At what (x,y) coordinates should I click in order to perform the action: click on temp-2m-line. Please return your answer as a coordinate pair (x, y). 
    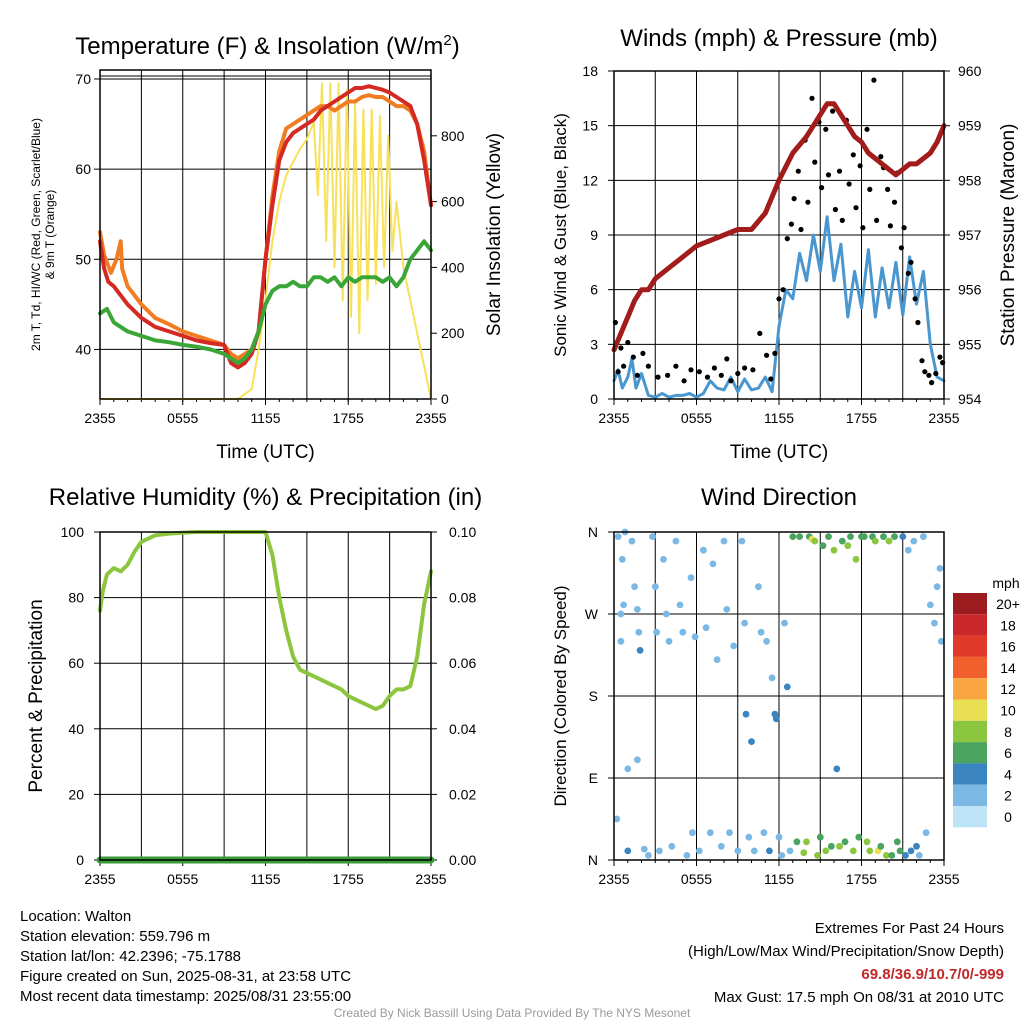
    Looking at the image, I should click on (265, 227).